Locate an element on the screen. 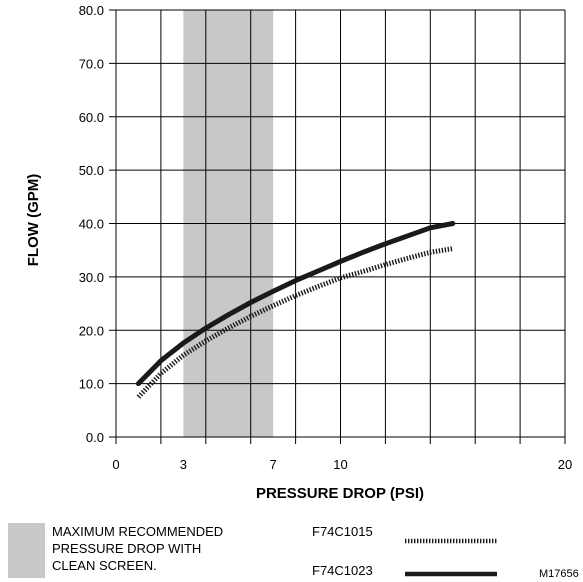 Image resolution: width=583 pixels, height=582 pixels. figure-id: M17656 is located at coordinates (559, 574).